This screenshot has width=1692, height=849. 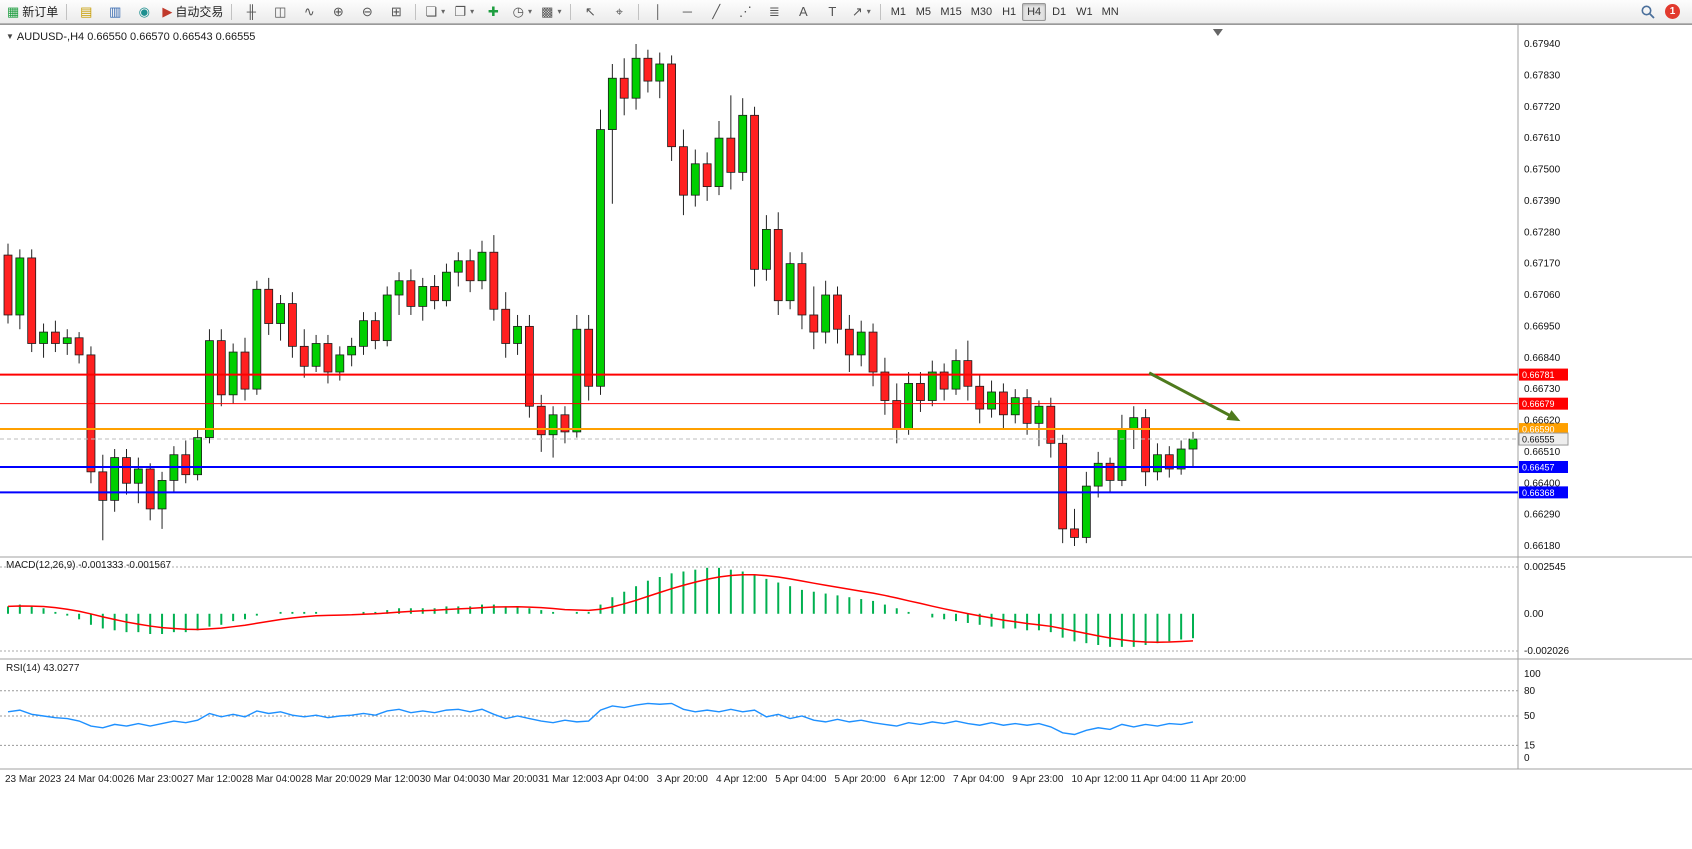 What do you see at coordinates (1672, 11) in the screenshot?
I see `notification-badge: 1` at bounding box center [1672, 11].